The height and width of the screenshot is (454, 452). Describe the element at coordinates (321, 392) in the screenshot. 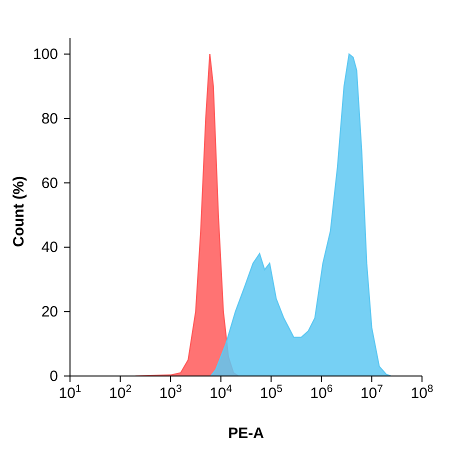

I see `x-tick-label: 10$^{6}$` at that location.